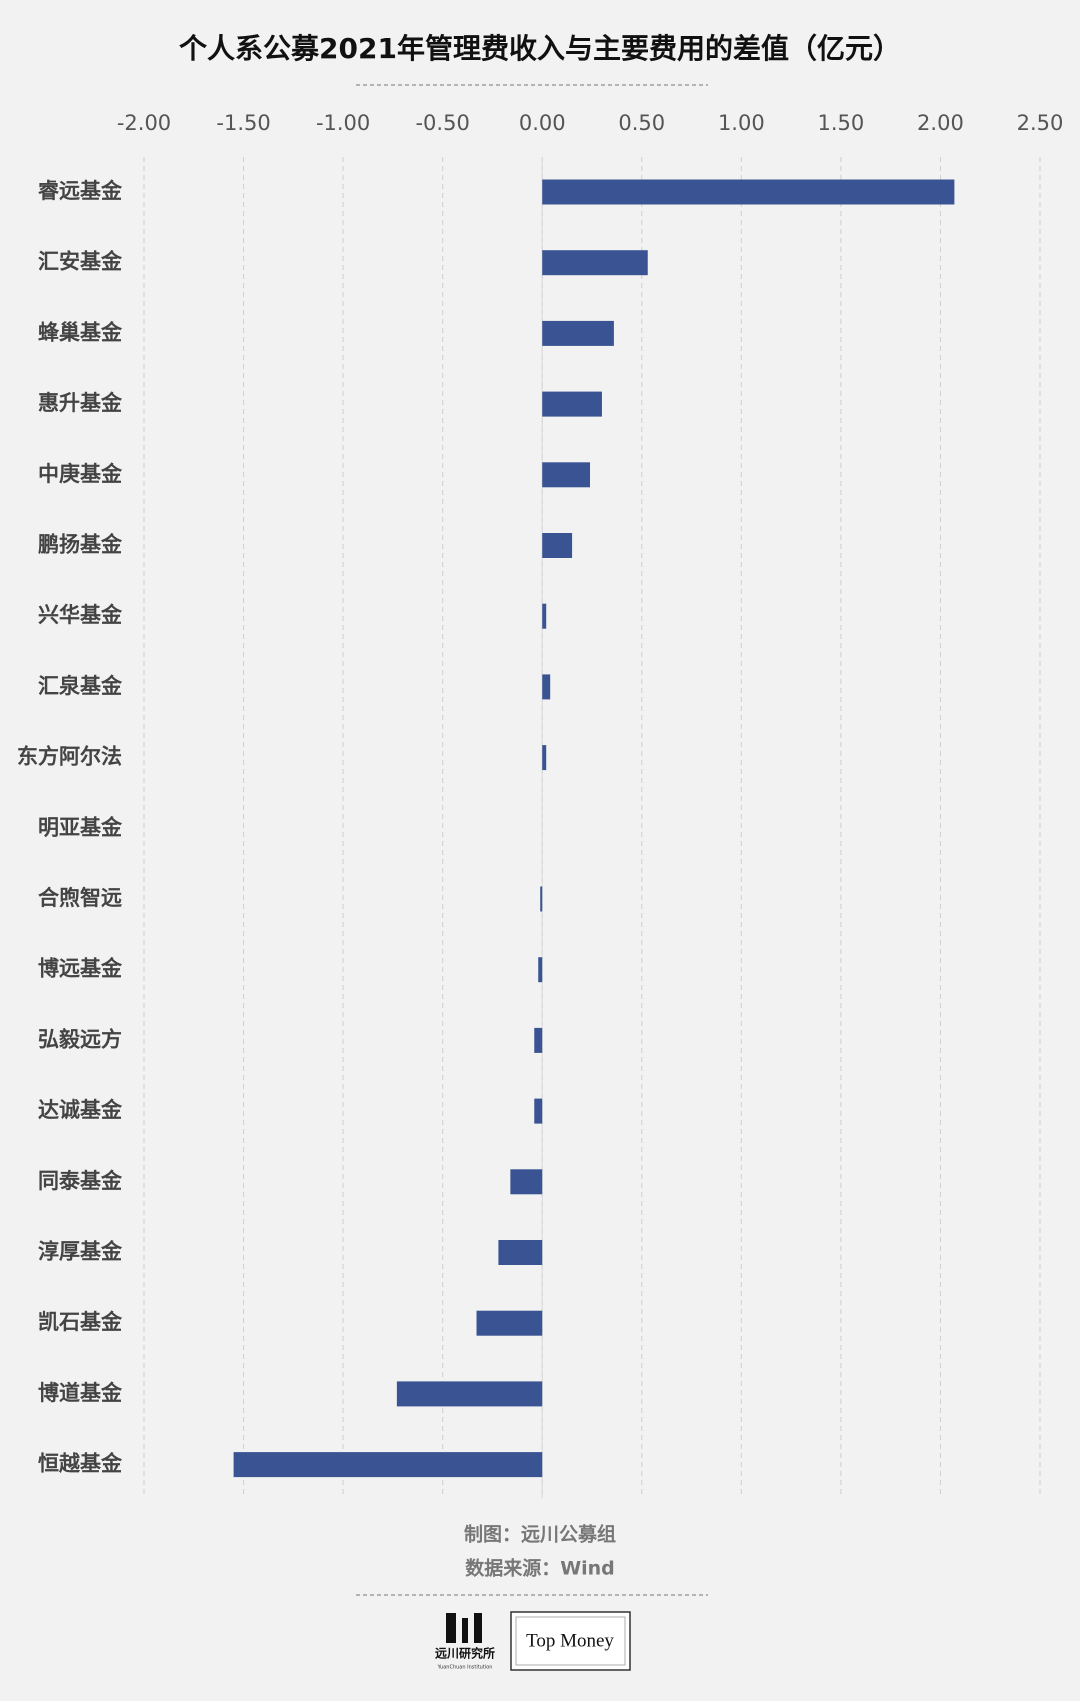 The width and height of the screenshot is (1080, 1701). What do you see at coordinates (80, 332) in the screenshot?
I see `y-tick-label: 蜂巢基金` at bounding box center [80, 332].